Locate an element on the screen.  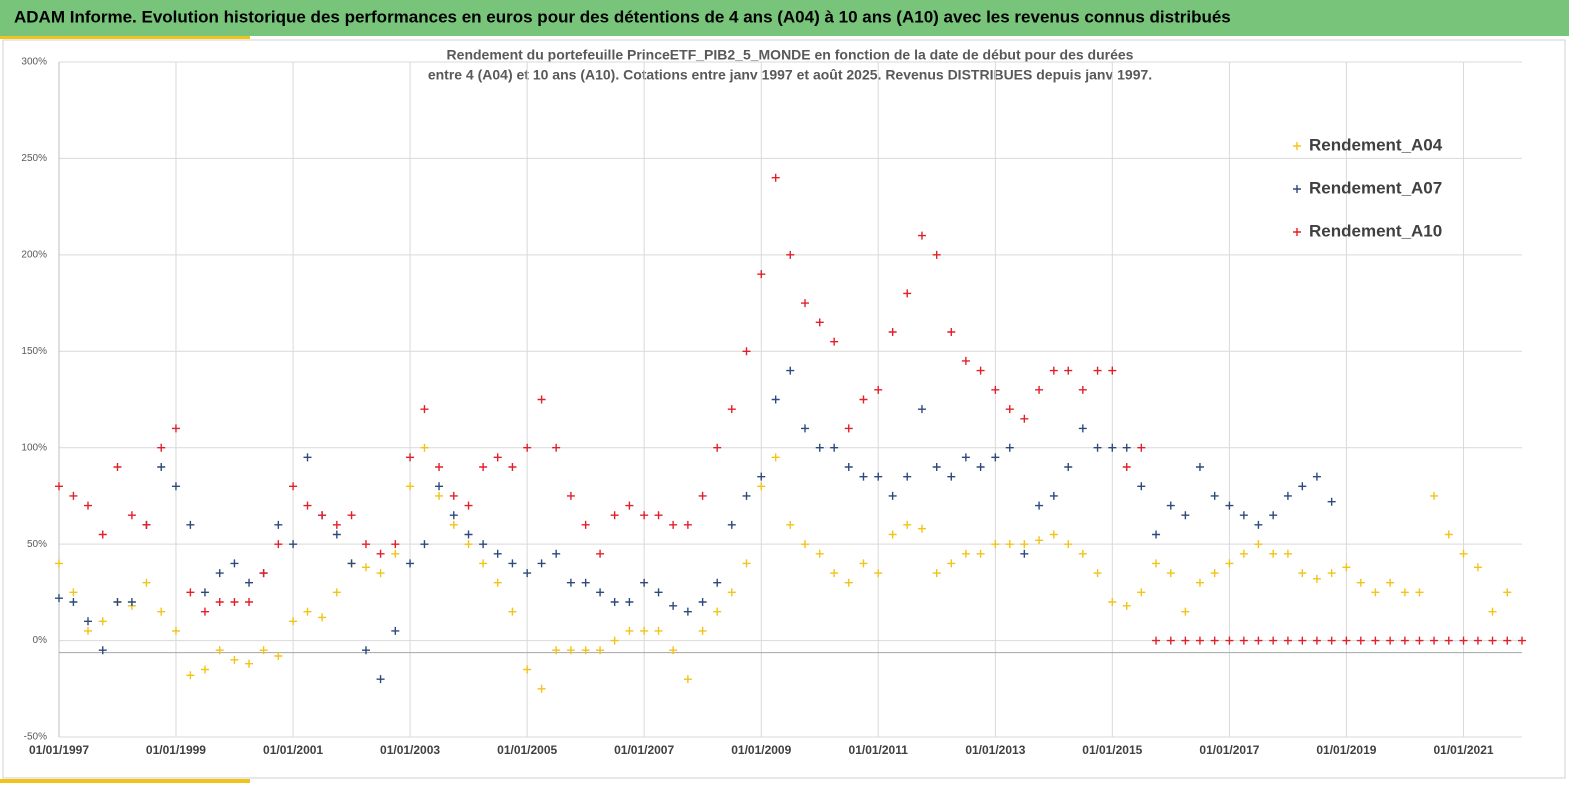
x-tick-label: 01/01/2003 is located at coordinates (410, 750).